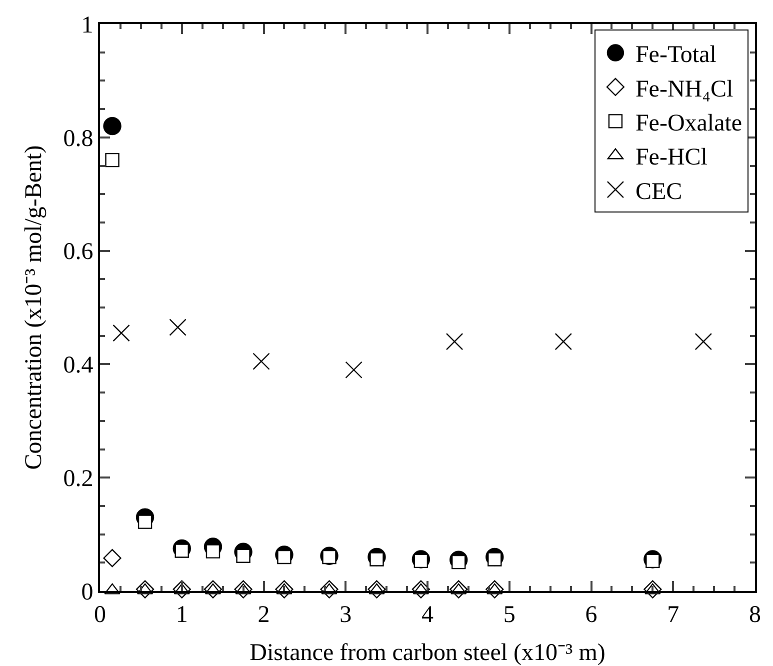 The image size is (773, 666). What do you see at coordinates (671, 157) in the screenshot?
I see `legend-label: Fe-HCl` at bounding box center [671, 157].